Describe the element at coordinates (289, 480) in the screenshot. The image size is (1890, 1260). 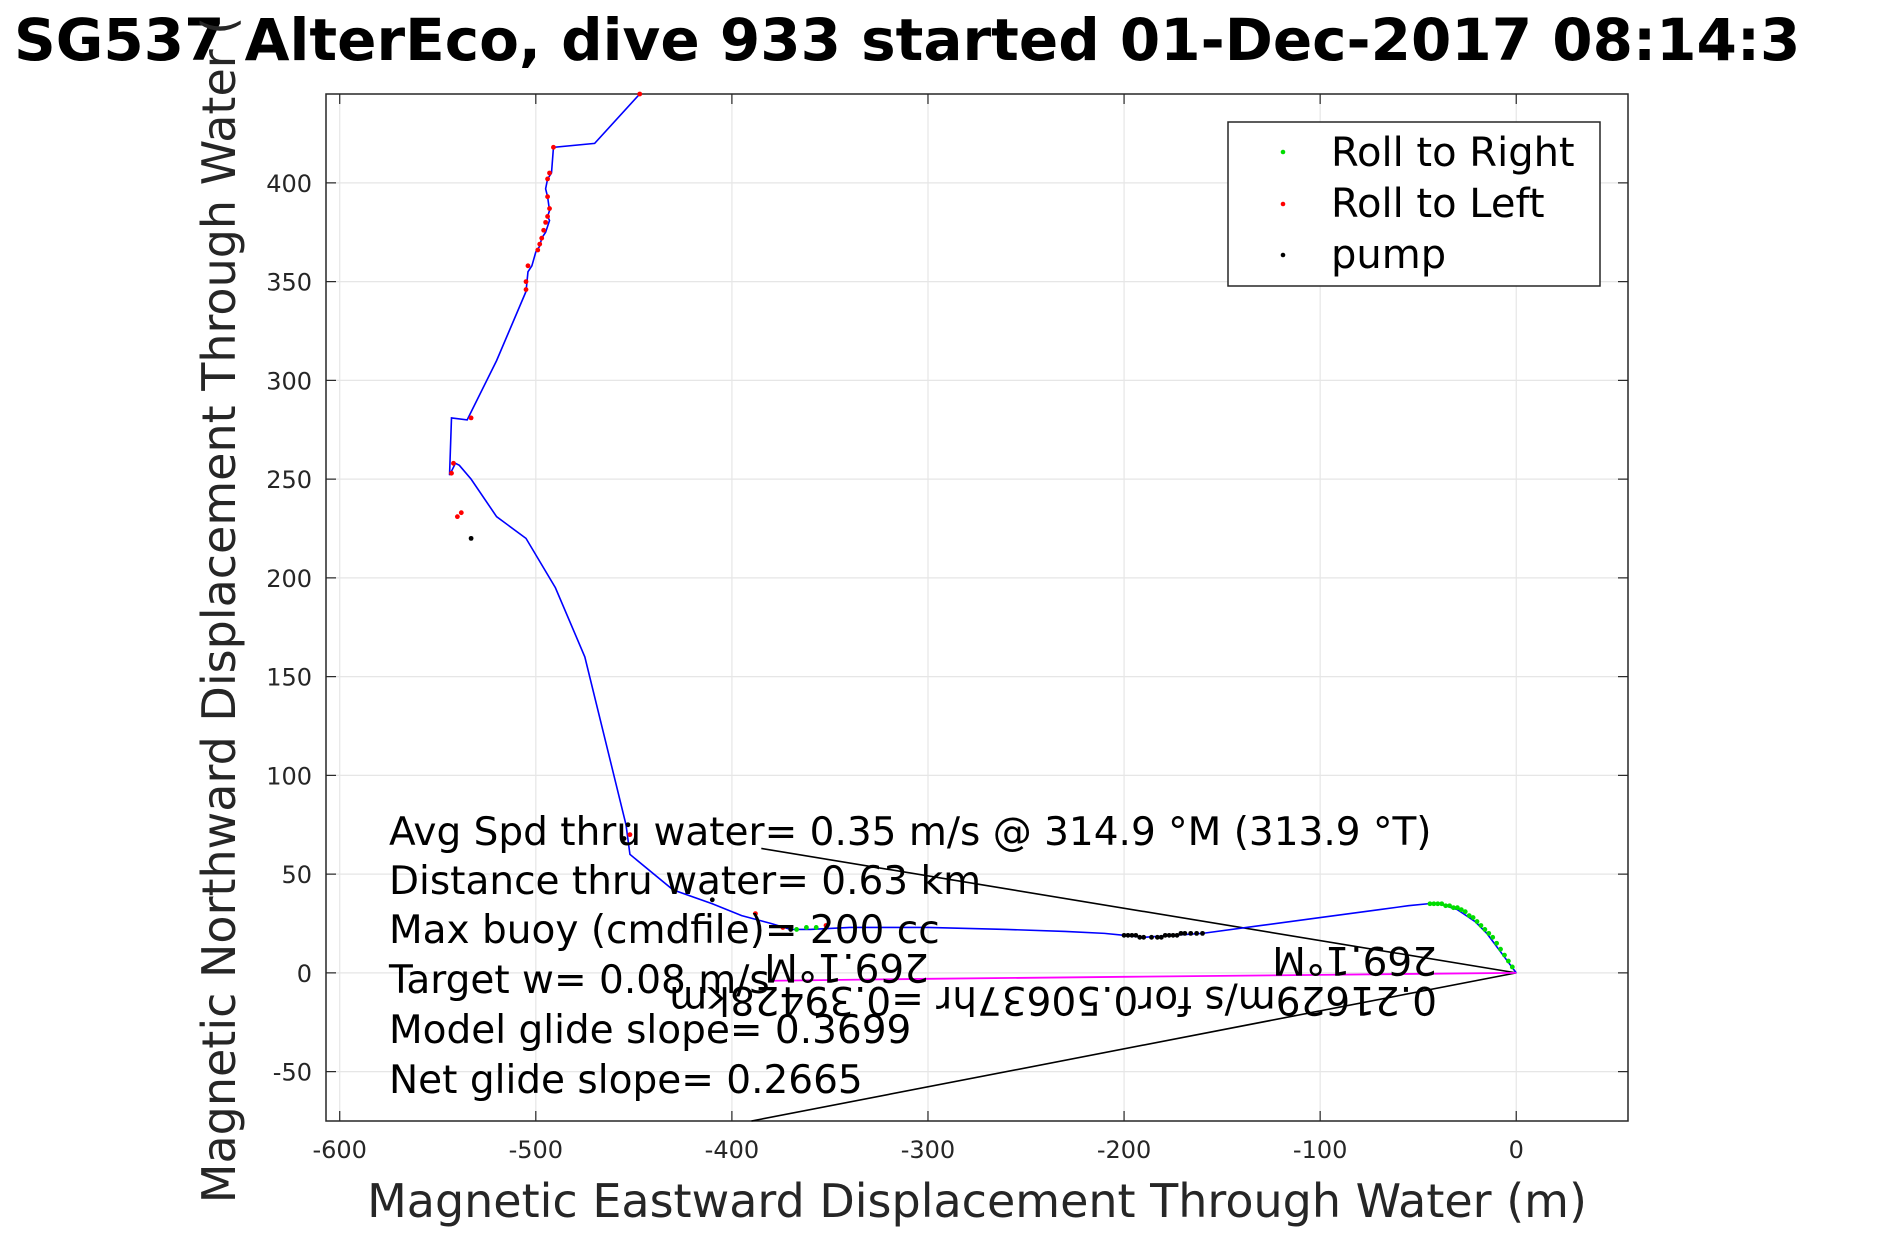
I see `y-tick-label: 250` at that location.